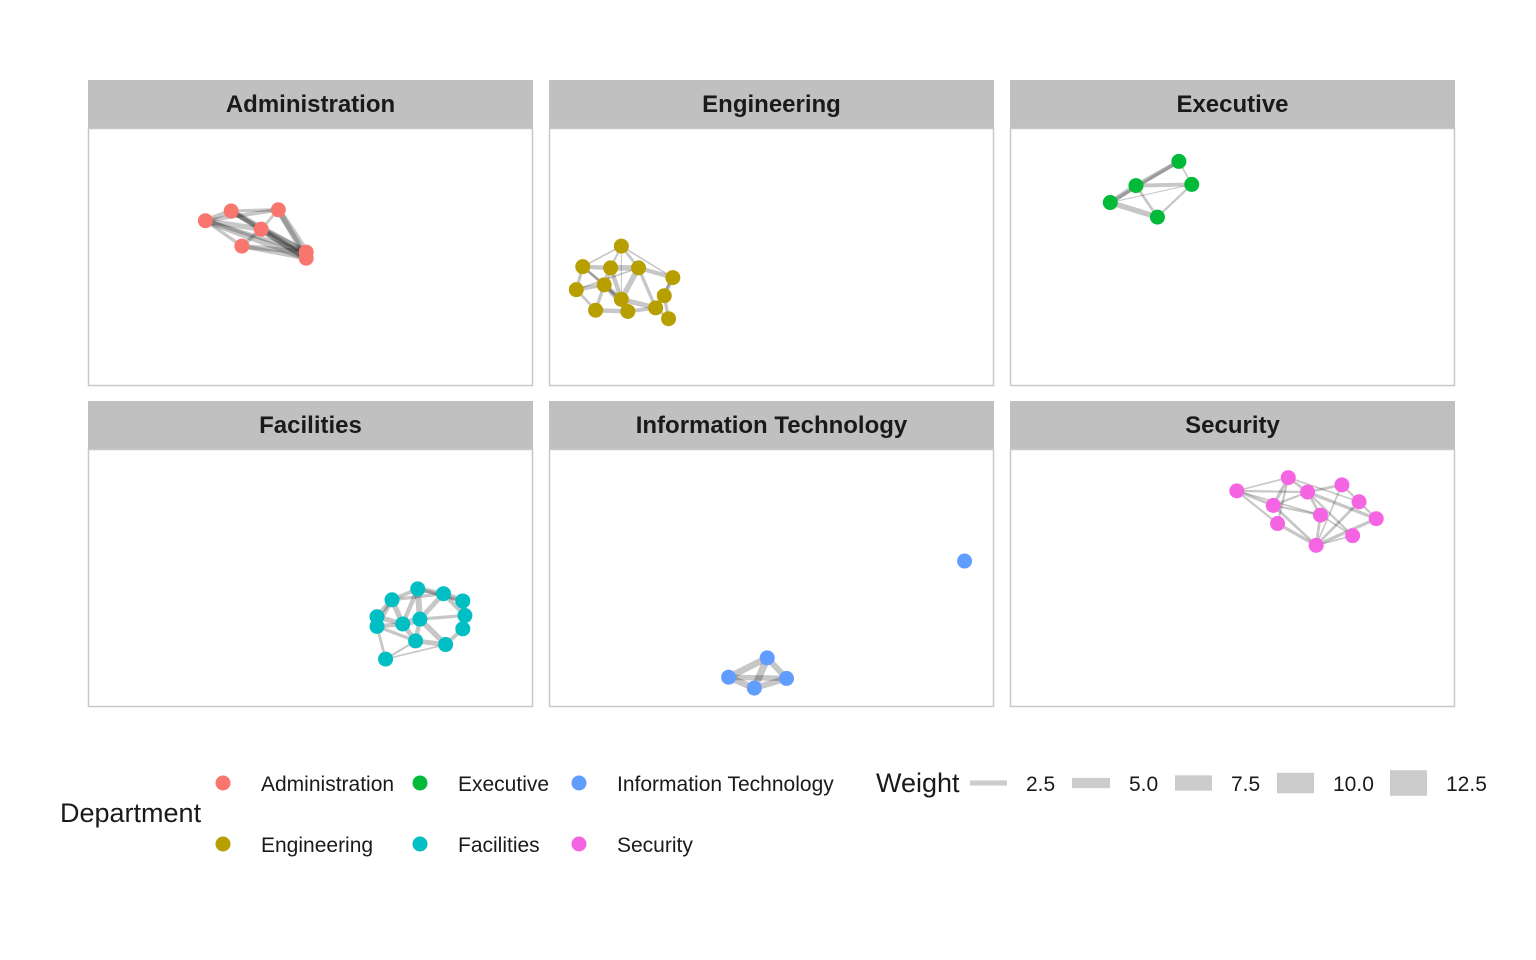 This screenshot has height=960, width=1536. I want to click on weight-key-label: 2.5, so click(1040, 784).